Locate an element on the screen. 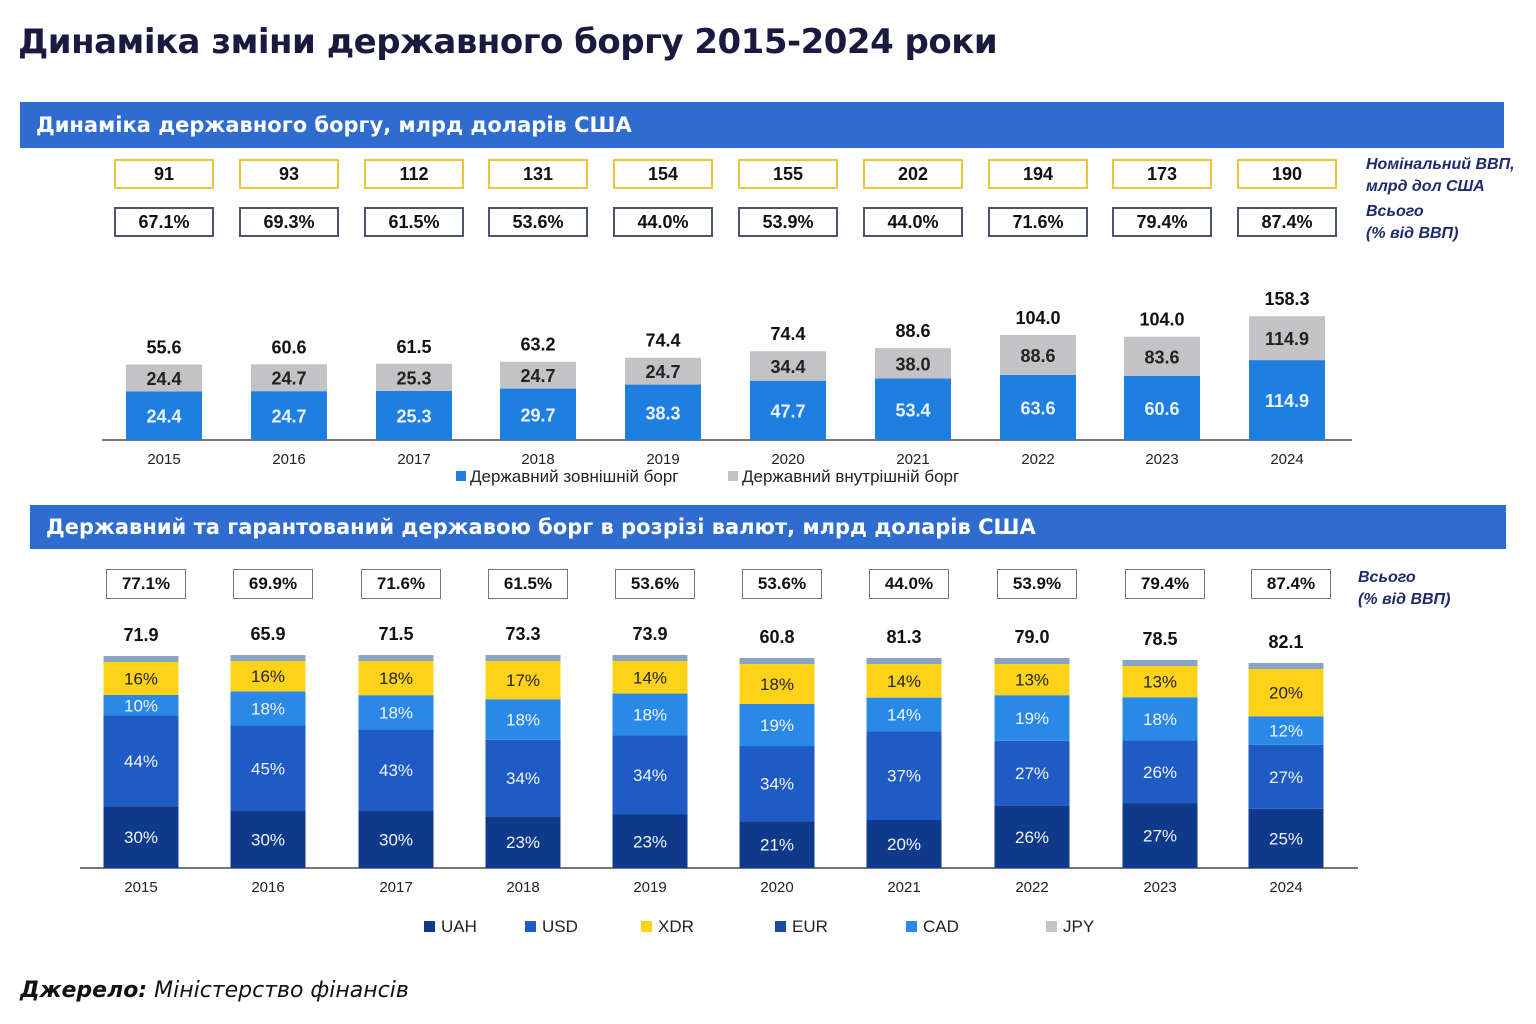 This screenshot has height=1024, width=1536. label-internal-debt: 34.4 is located at coordinates (787, 367).